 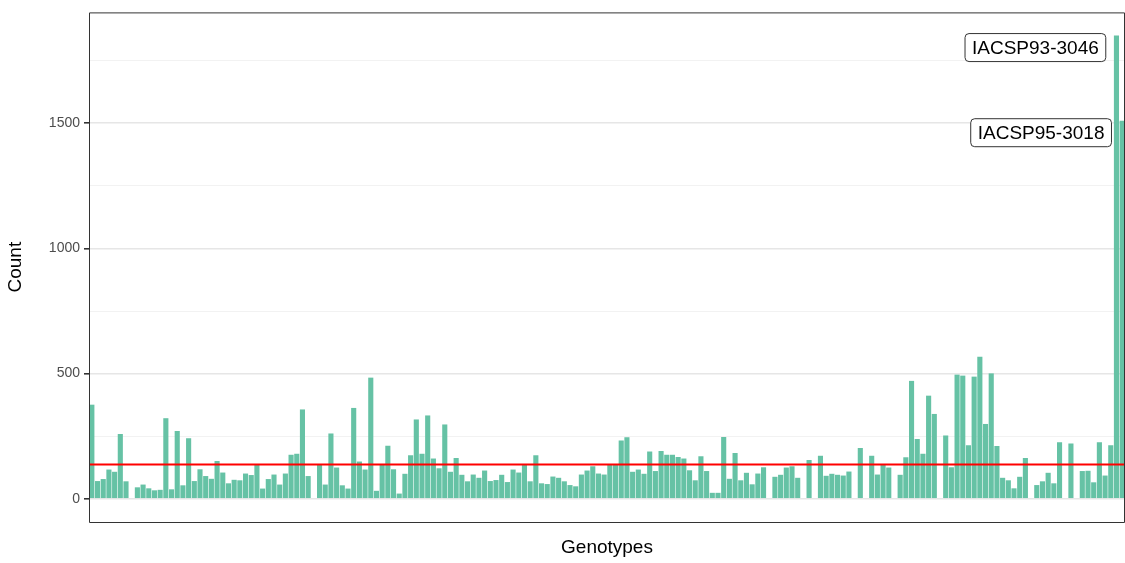 What do you see at coordinates (1035, 47) in the screenshot?
I see `annotation: IACSP93-3046` at bounding box center [1035, 47].